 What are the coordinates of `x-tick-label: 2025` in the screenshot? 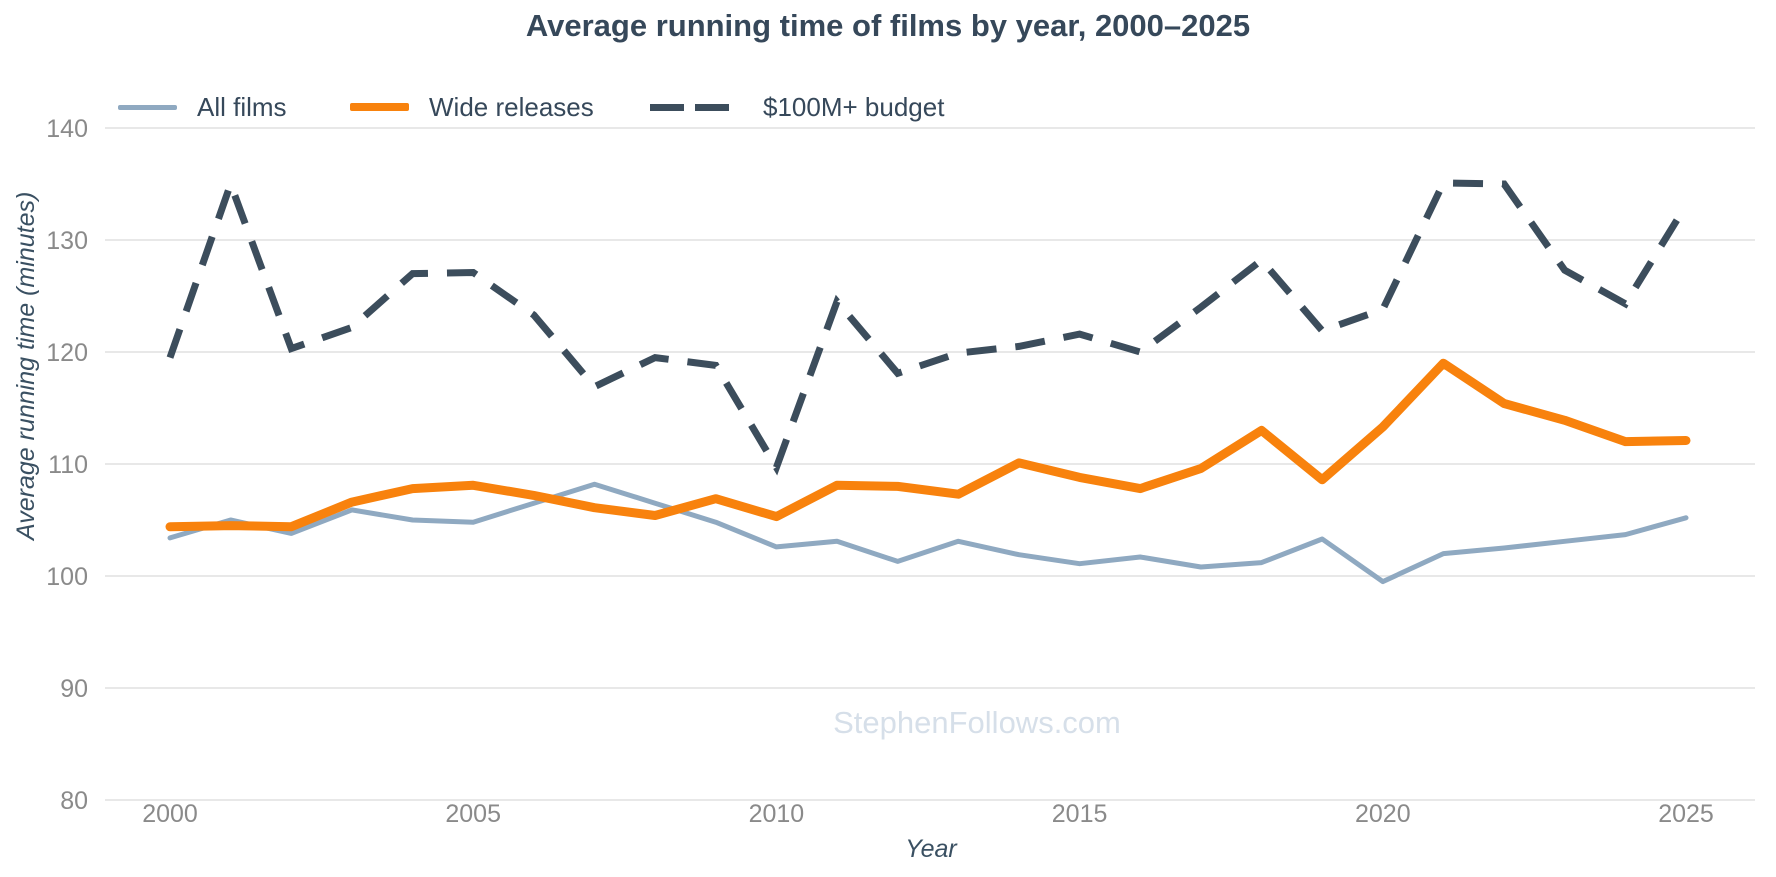 It's located at (1686, 814).